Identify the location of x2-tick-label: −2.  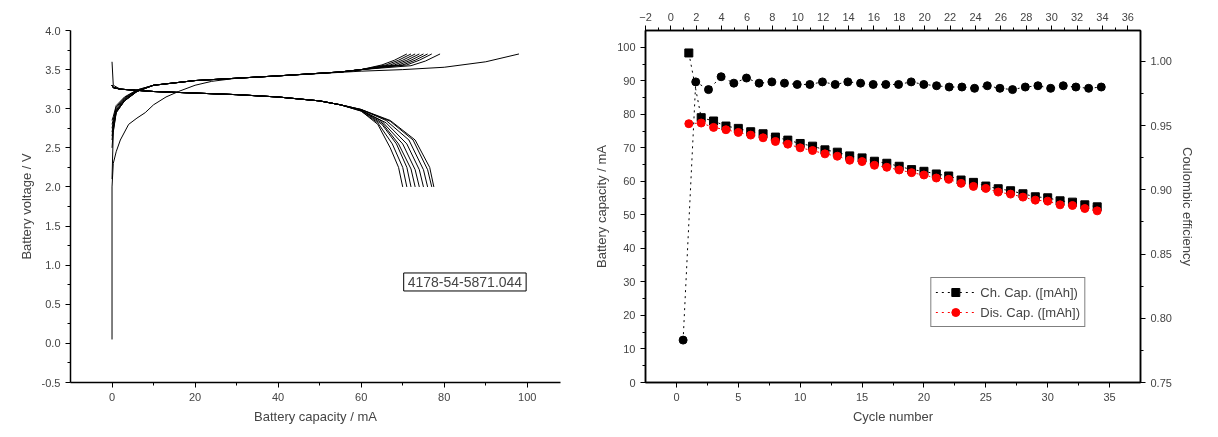
(645, 16).